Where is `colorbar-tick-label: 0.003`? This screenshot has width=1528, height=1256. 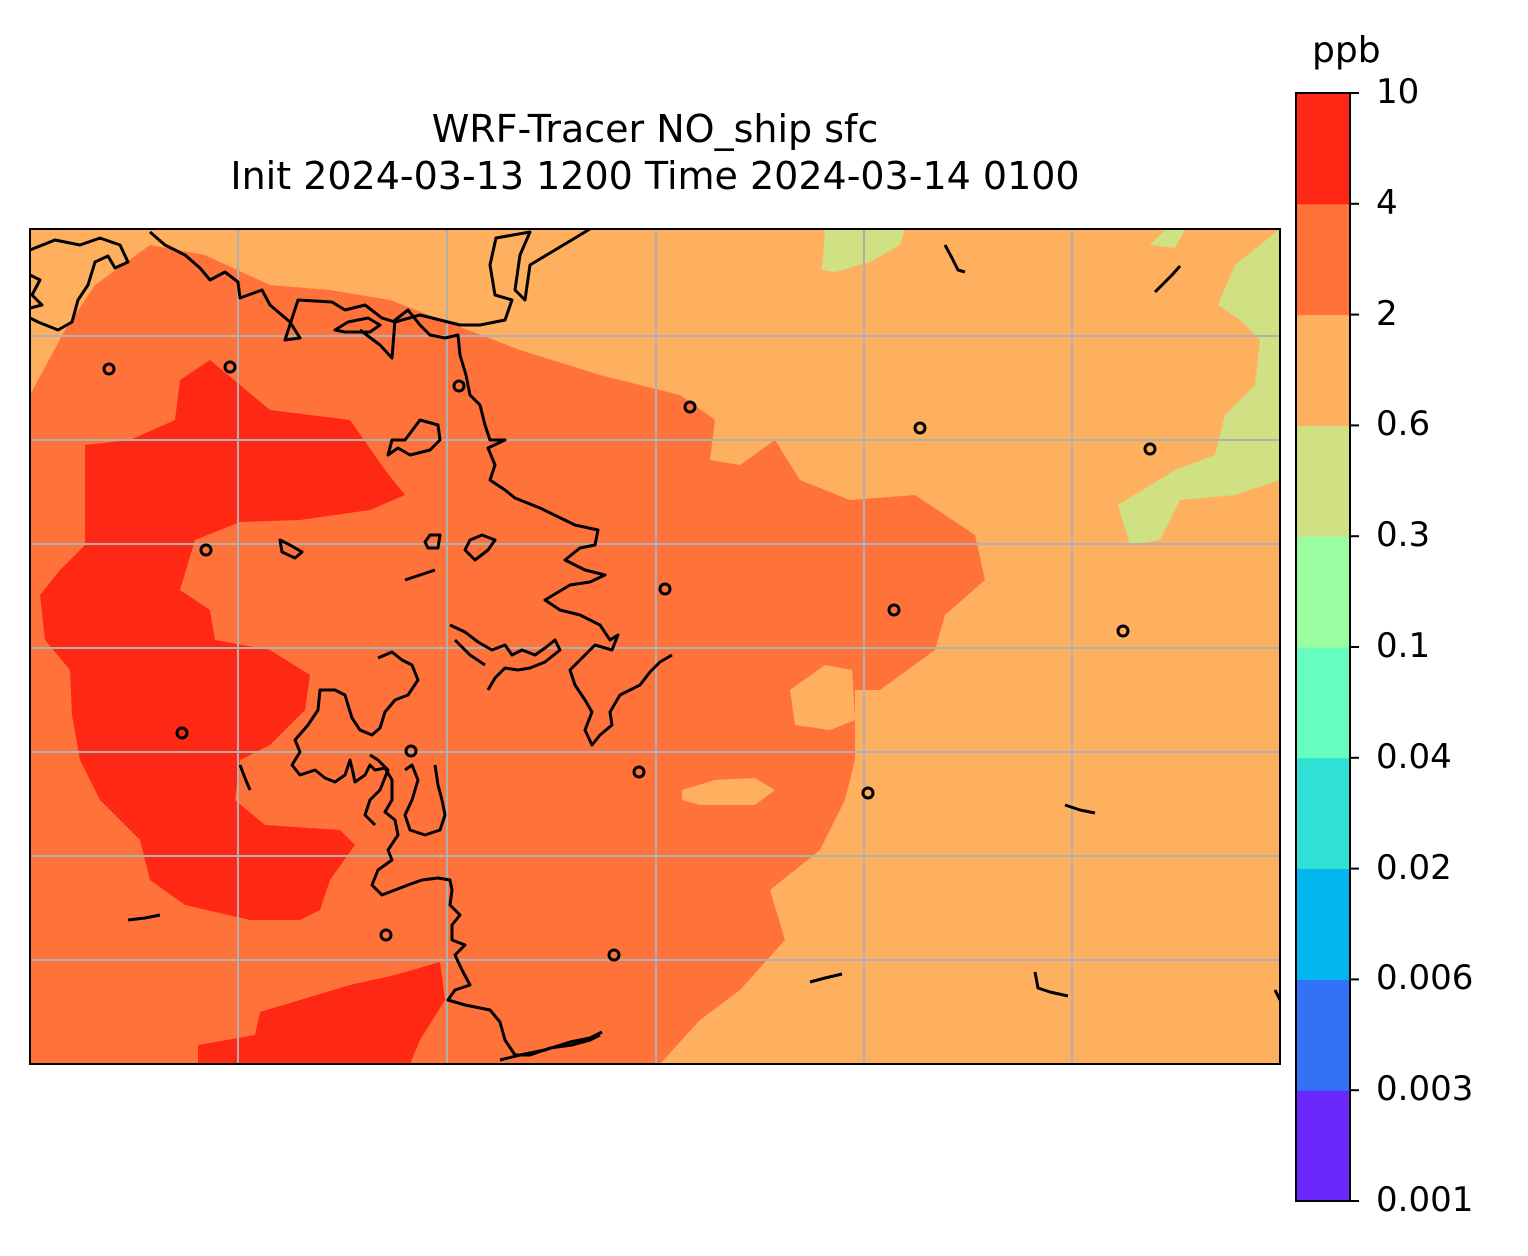
colorbar-tick-label: 0.003 is located at coordinates (1425, 1089).